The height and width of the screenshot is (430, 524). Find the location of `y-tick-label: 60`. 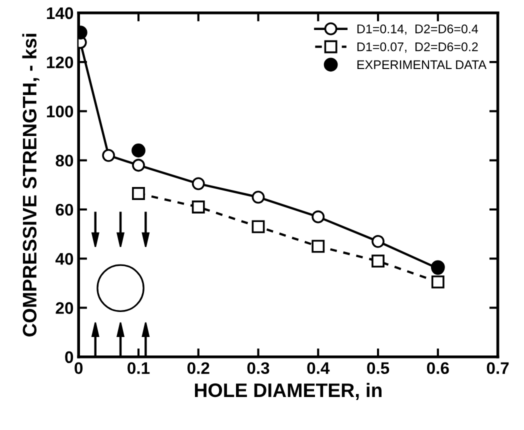

y-tick-label: 60 is located at coordinates (65, 210).